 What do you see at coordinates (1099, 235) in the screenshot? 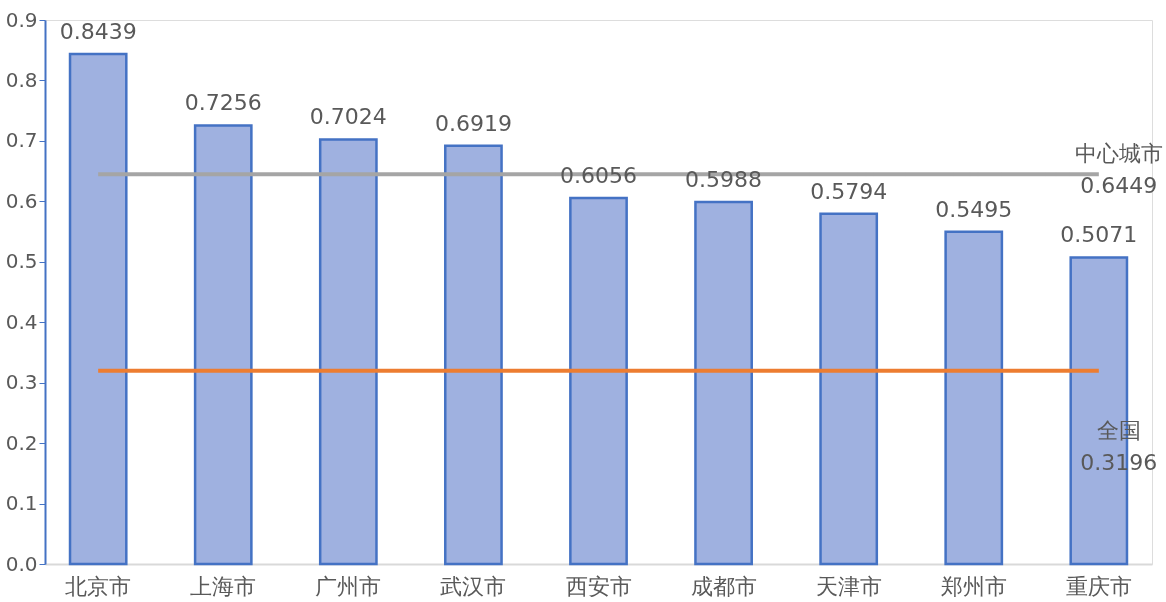
I see `data-label: 0.5071` at bounding box center [1099, 235].